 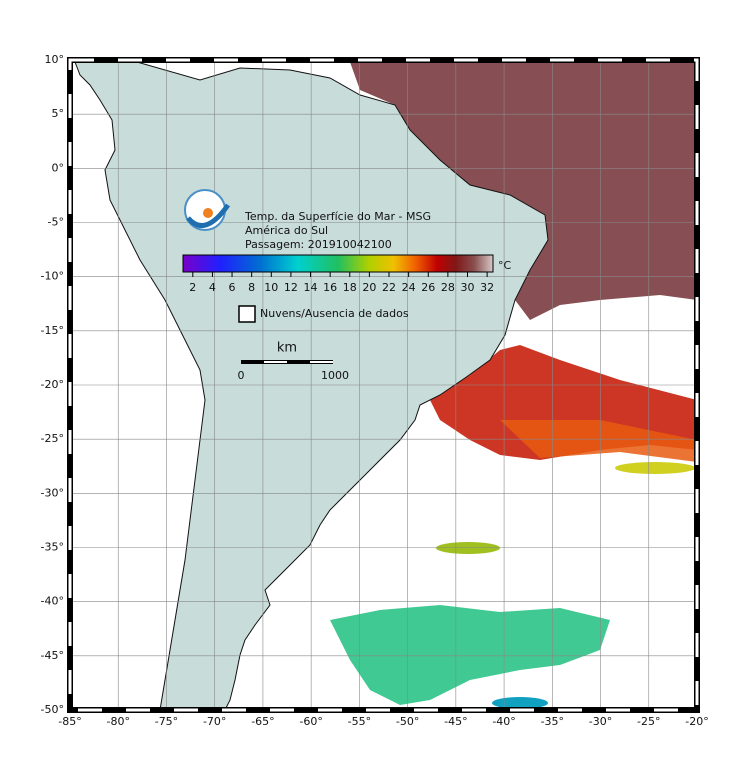 I want to click on lon-tick-label: -70°, so click(x=214, y=721).